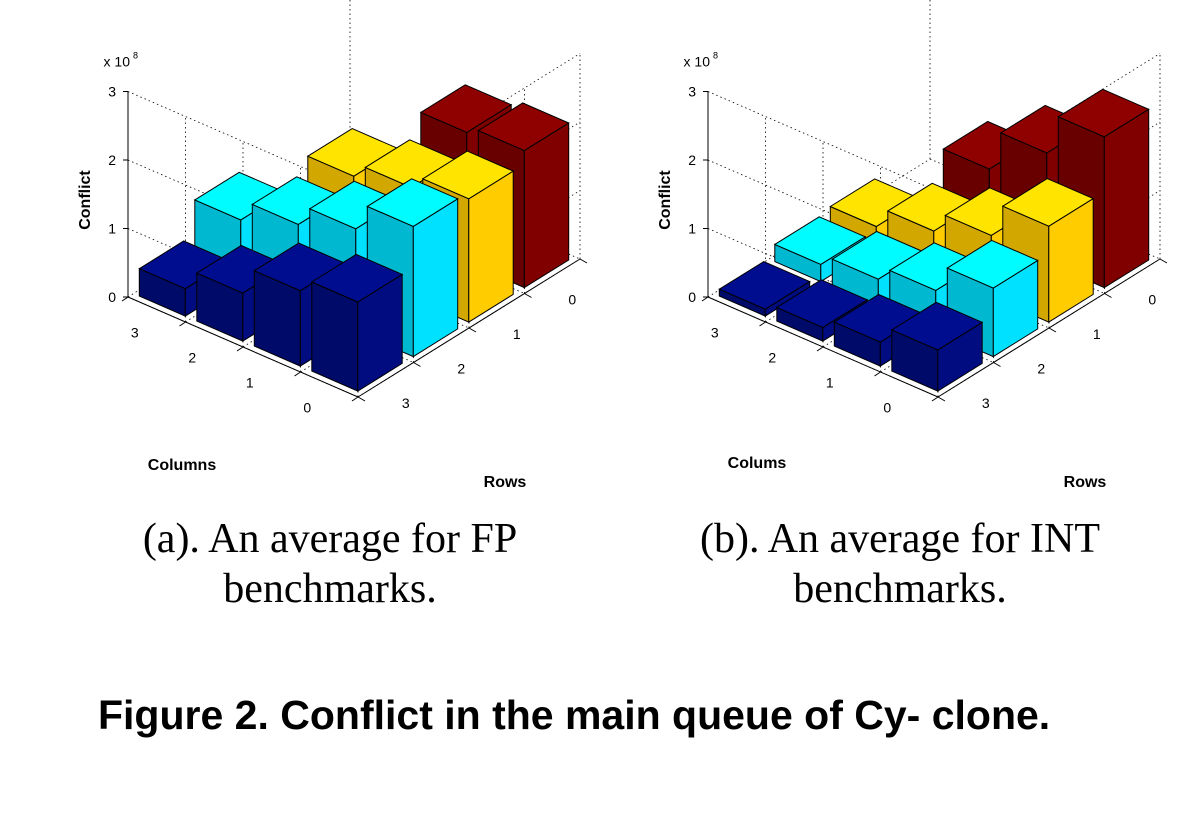  Describe the element at coordinates (757, 463) in the screenshot. I see `columns-axis-label: Colums` at that location.